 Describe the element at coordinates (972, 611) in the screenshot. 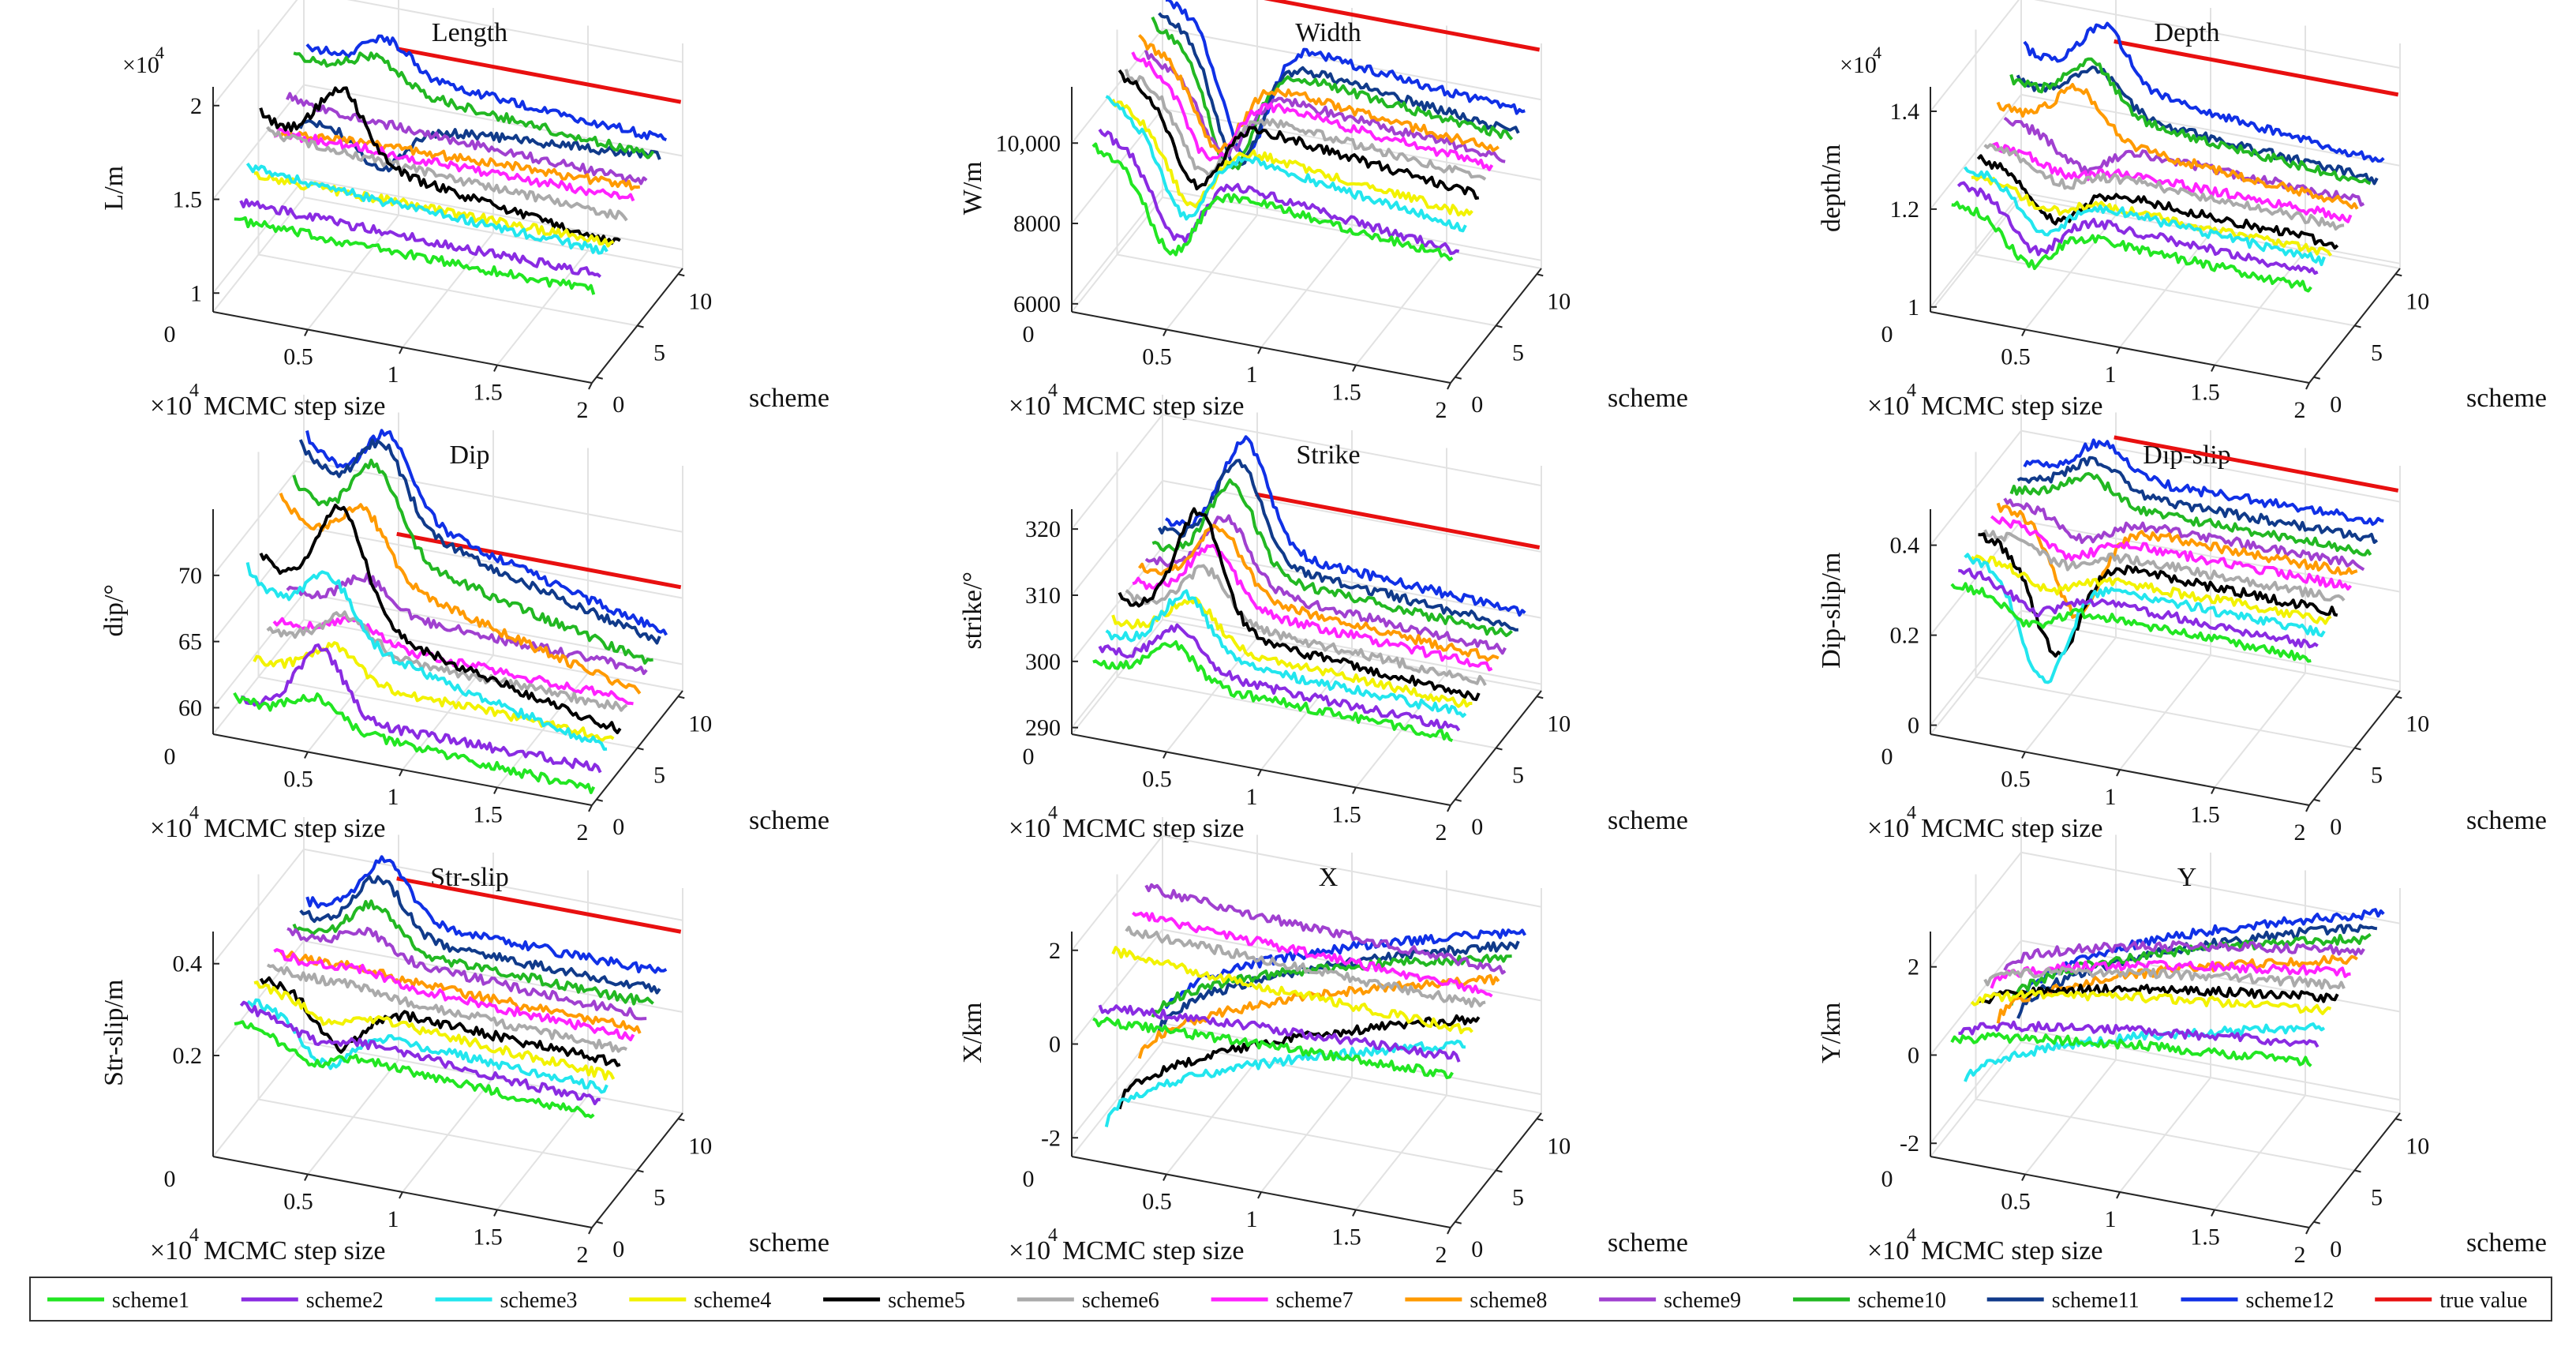

I see `y-axis-label: strike/°` at that location.